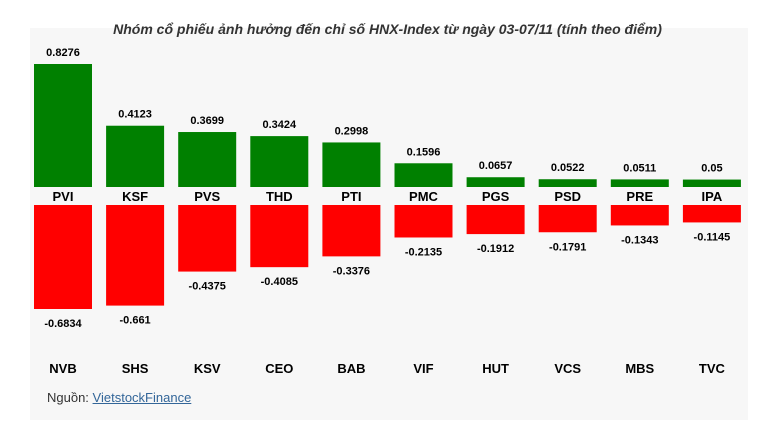 The image size is (775, 422). Describe the element at coordinates (639, 368) in the screenshot. I see `negative-category-label: MBS` at that location.